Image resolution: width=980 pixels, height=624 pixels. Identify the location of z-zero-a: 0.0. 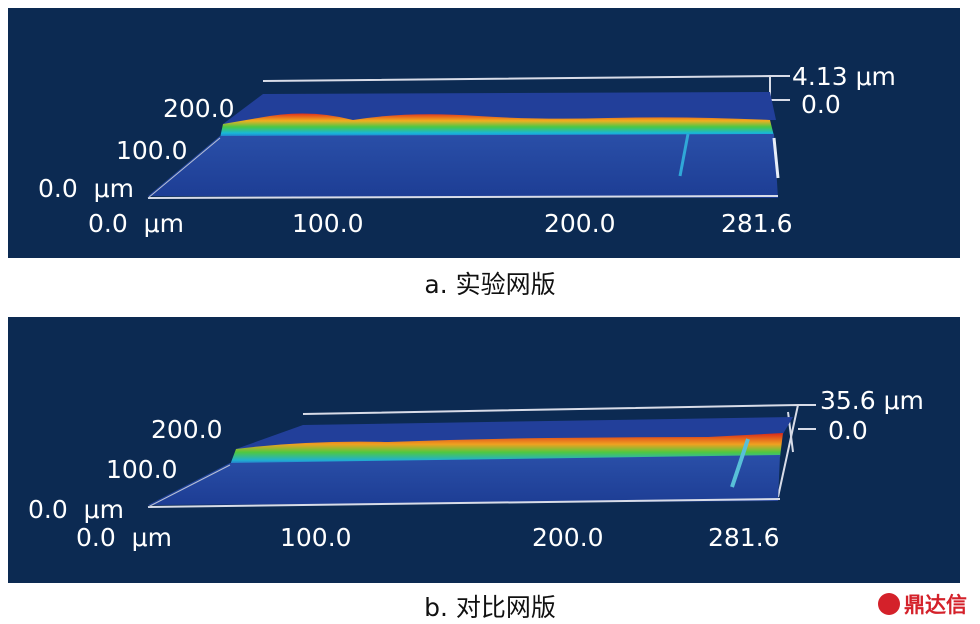
(821, 104).